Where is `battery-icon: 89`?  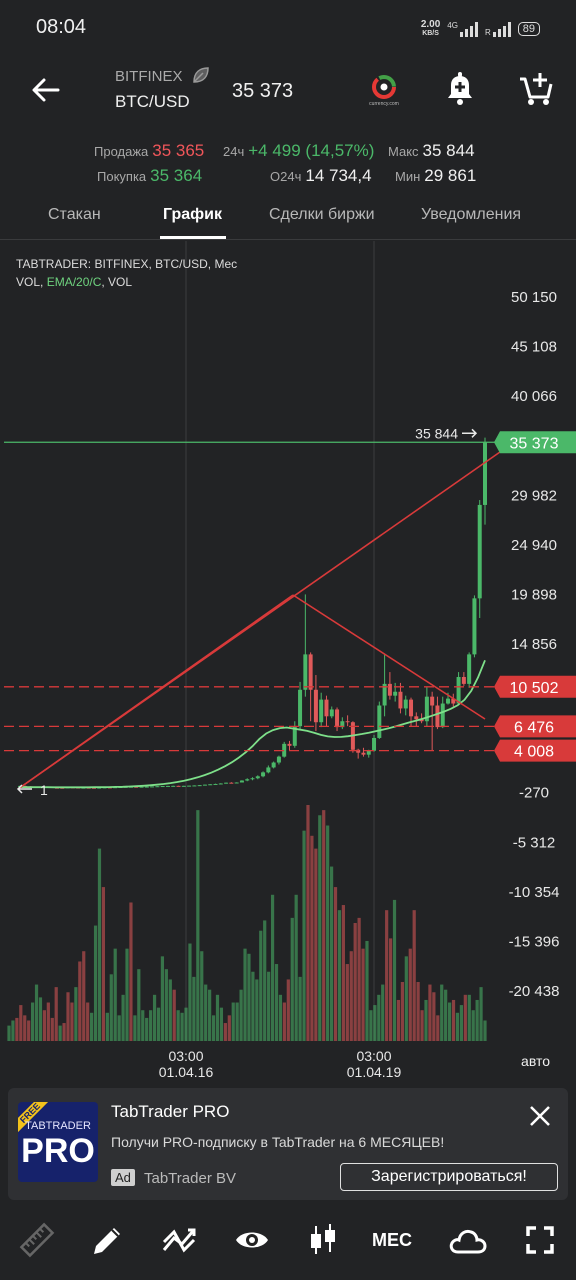
battery-icon: 89 is located at coordinates (528, 29).